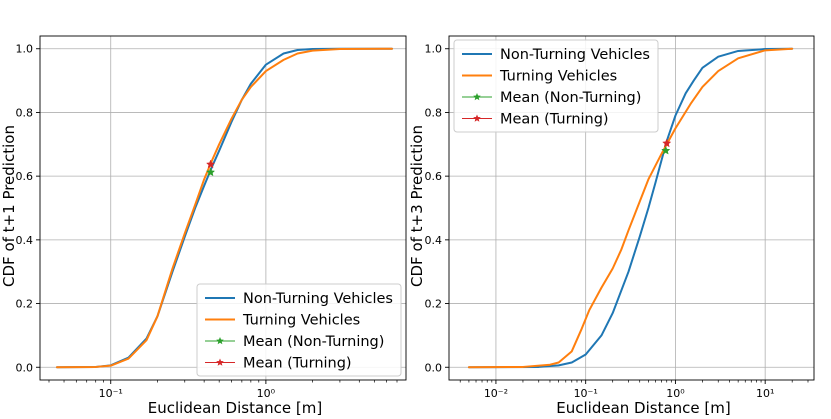  What do you see at coordinates (9, 206) in the screenshot?
I see `y-axis-label: CDF of t+1 Prediction` at bounding box center [9, 206].